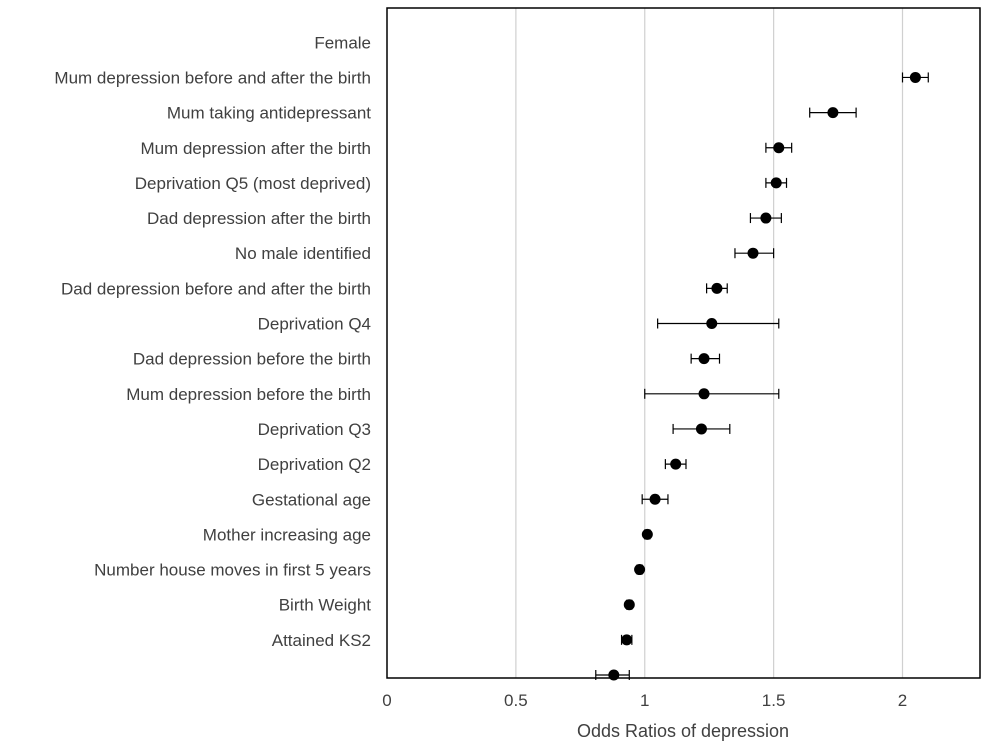 This screenshot has width=982, height=744. I want to click on x-tick-label: 1, so click(644, 700).